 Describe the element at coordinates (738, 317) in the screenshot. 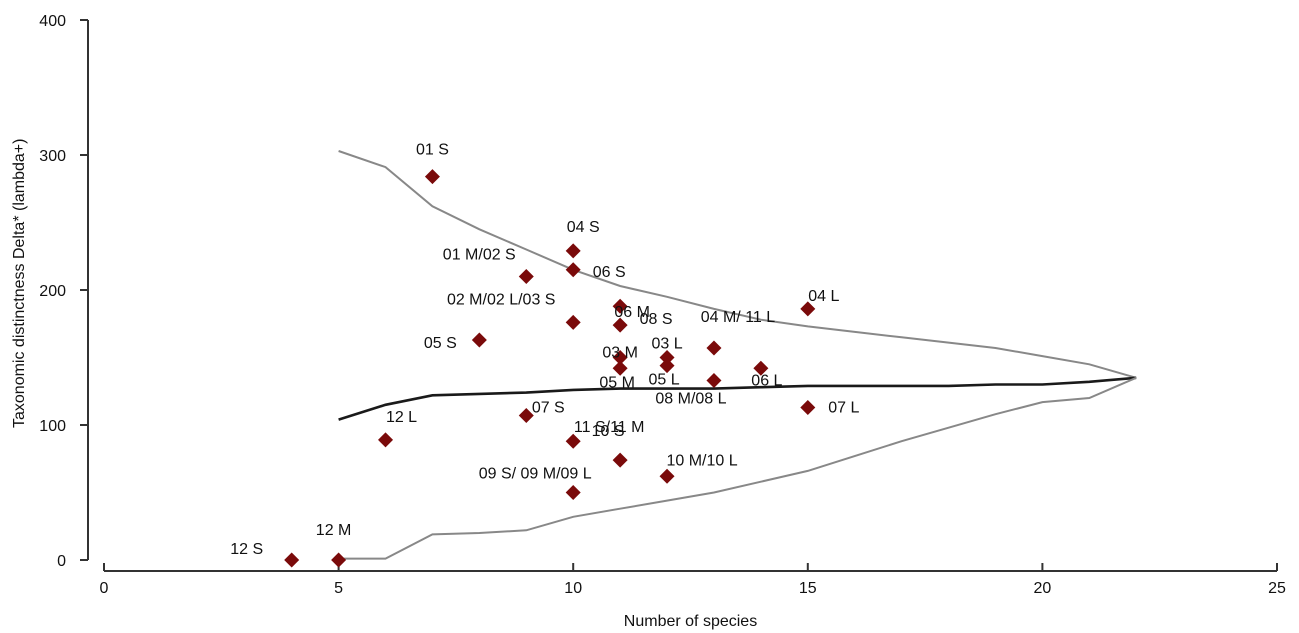

I see `data-label: 04 M/ 11 L` at that location.